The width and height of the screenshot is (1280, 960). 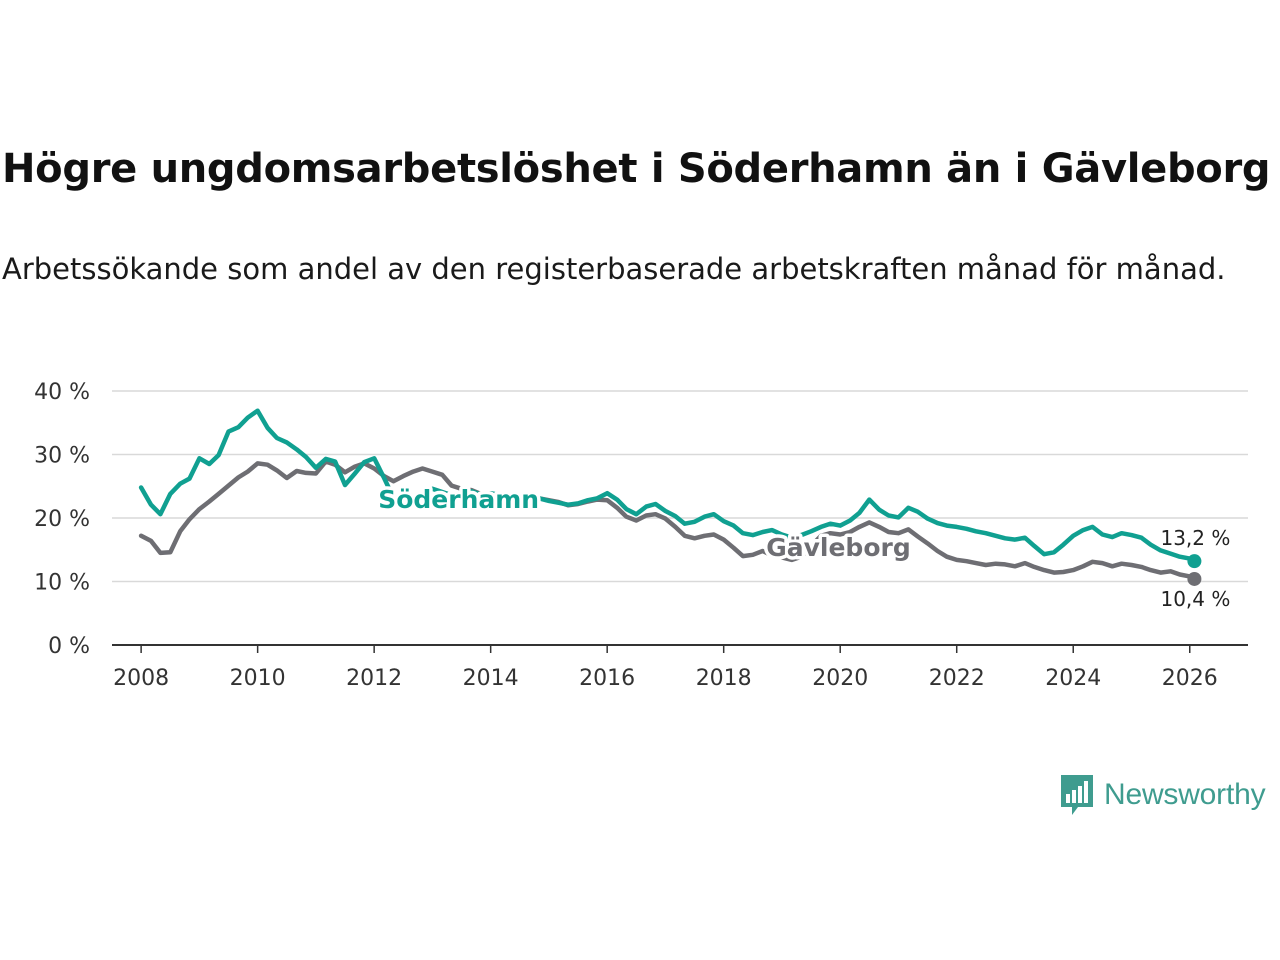 I want to click on y-tick-label: 0 %, so click(x=69, y=646).